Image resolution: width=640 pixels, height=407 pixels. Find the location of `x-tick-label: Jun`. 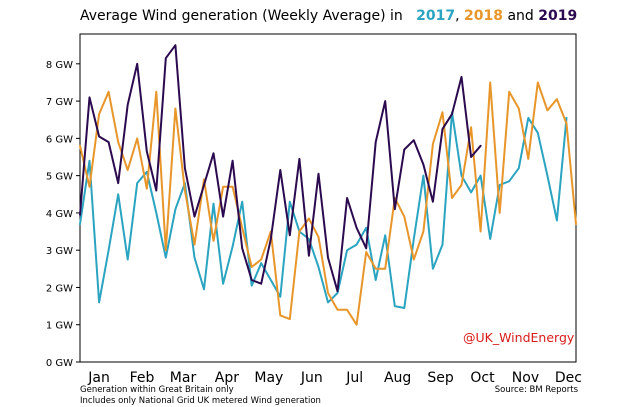

x-tick-label: Jun is located at coordinates (311, 378).